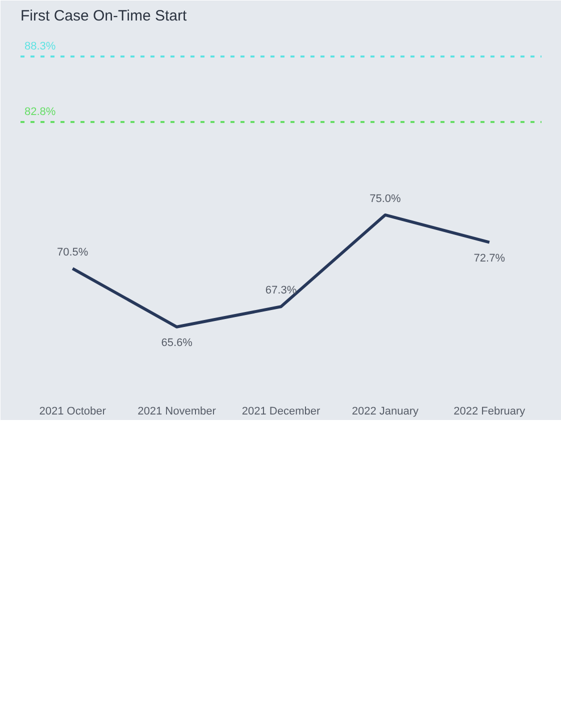 The width and height of the screenshot is (561, 701). I want to click on chart-title: First Case On-Time Start, so click(104, 16).